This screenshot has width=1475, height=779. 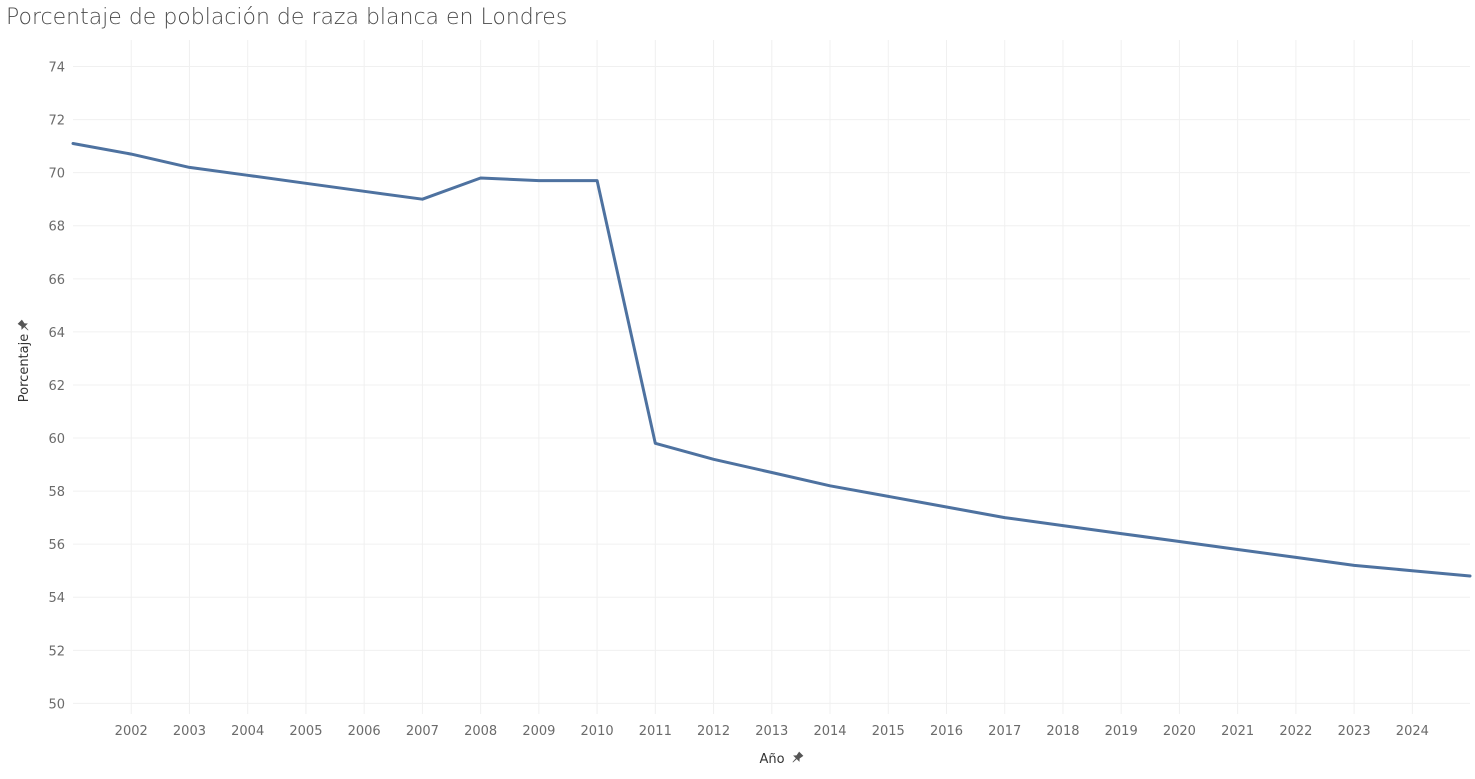 What do you see at coordinates (1412, 731) in the screenshot?
I see `x-tick-label: 2024` at bounding box center [1412, 731].